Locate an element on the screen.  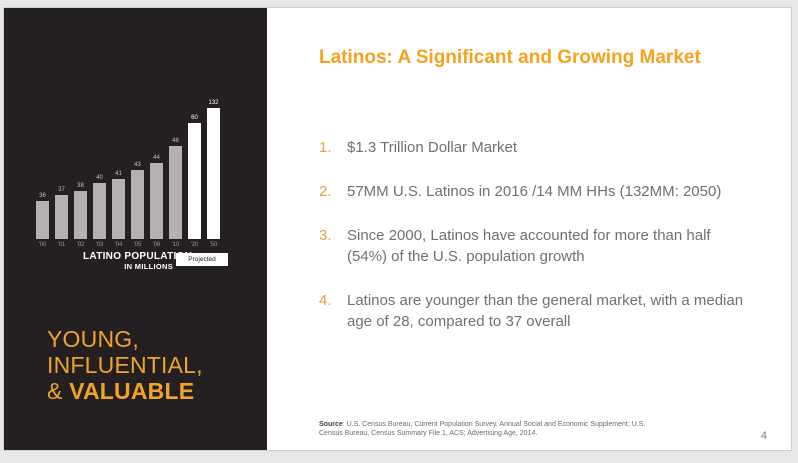
list-item-number: 2. is located at coordinates (325, 191).